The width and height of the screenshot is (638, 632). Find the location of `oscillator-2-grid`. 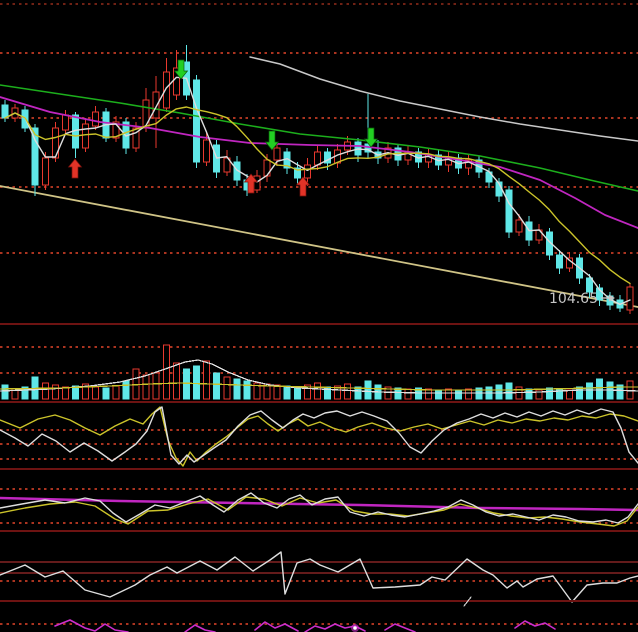

oscillator-2-grid is located at coordinates (319, 506).